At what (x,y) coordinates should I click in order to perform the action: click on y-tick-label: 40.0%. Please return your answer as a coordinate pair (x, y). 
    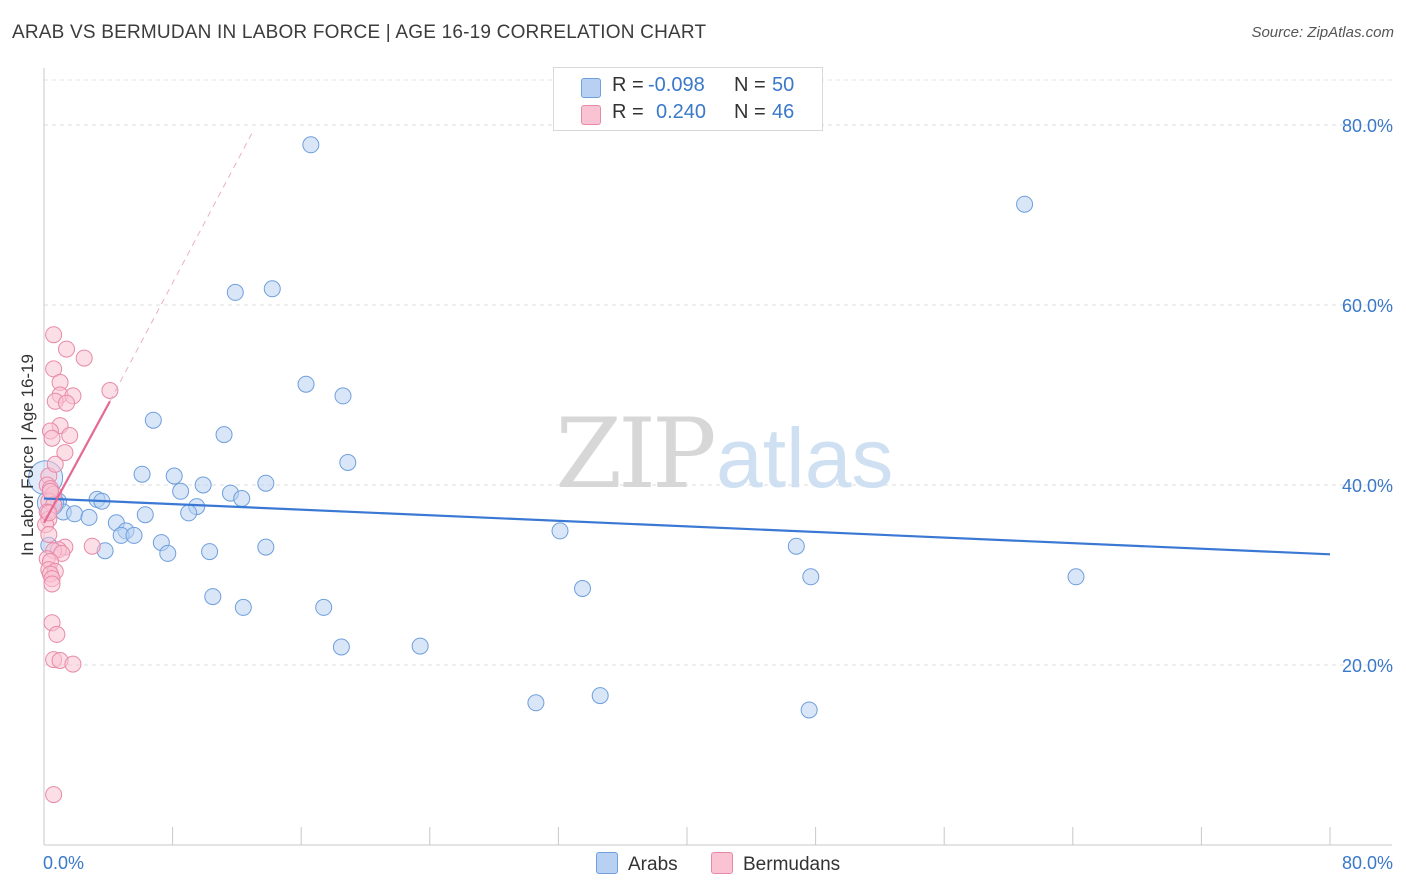
    Looking at the image, I should click on (1367, 486).